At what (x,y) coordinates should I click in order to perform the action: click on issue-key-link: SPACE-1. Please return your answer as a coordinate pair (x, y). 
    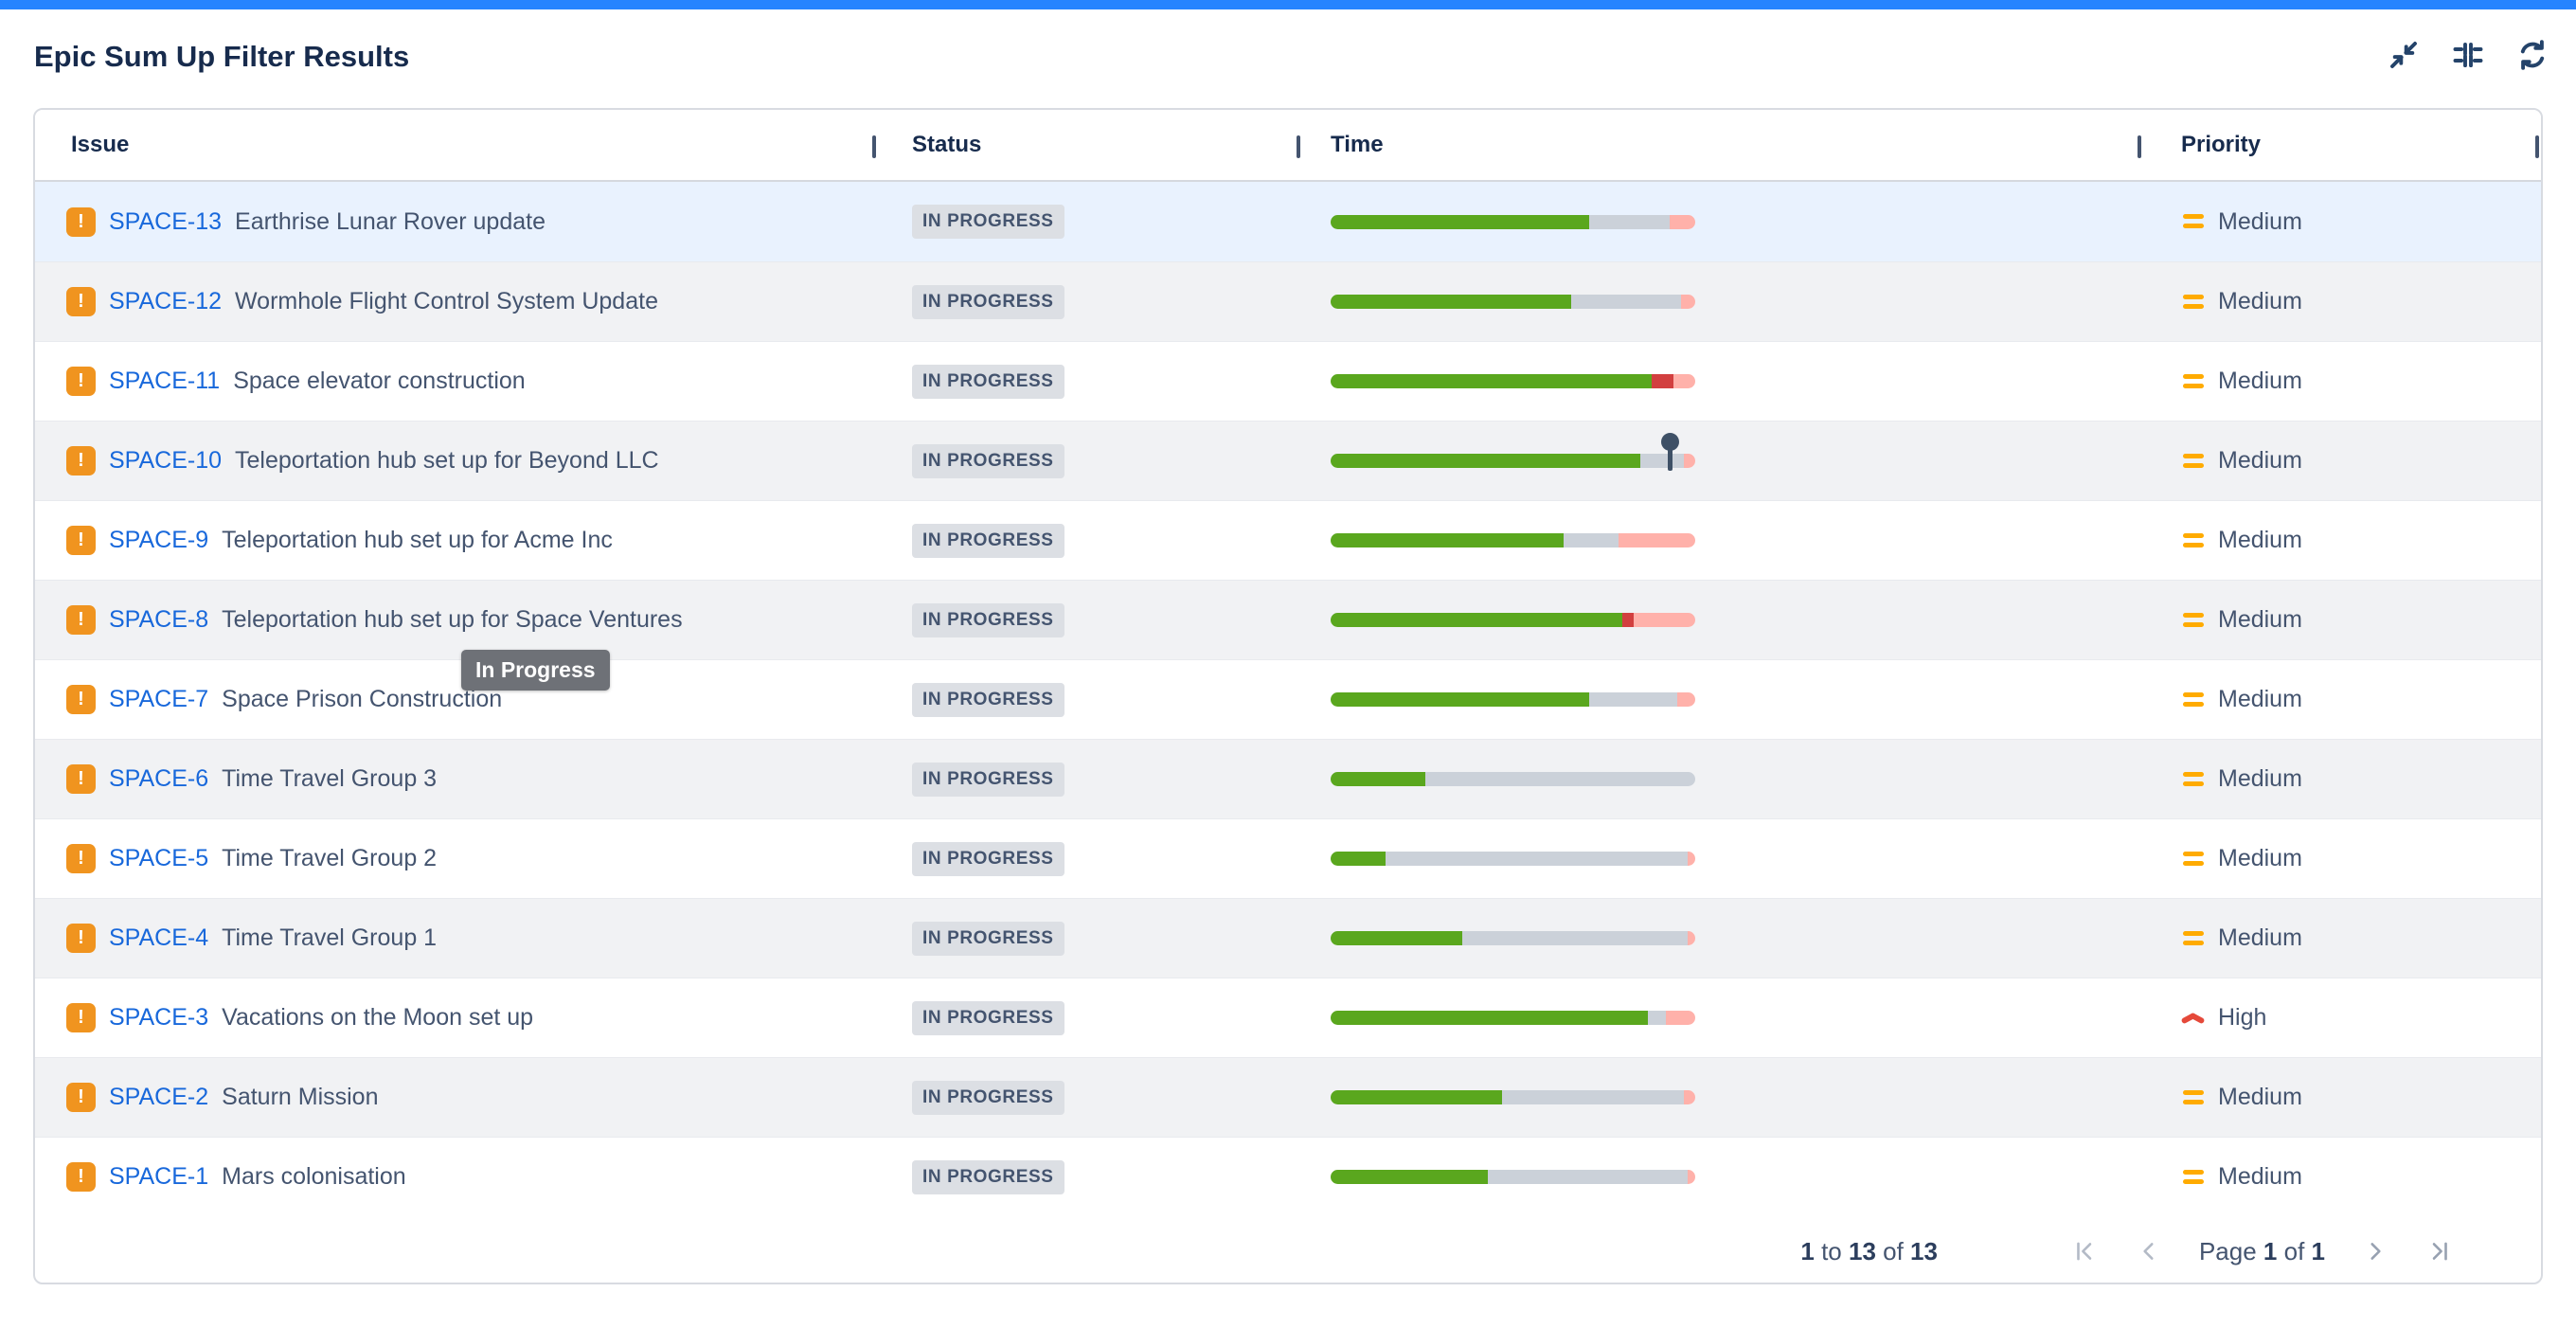
    Looking at the image, I should click on (159, 1176).